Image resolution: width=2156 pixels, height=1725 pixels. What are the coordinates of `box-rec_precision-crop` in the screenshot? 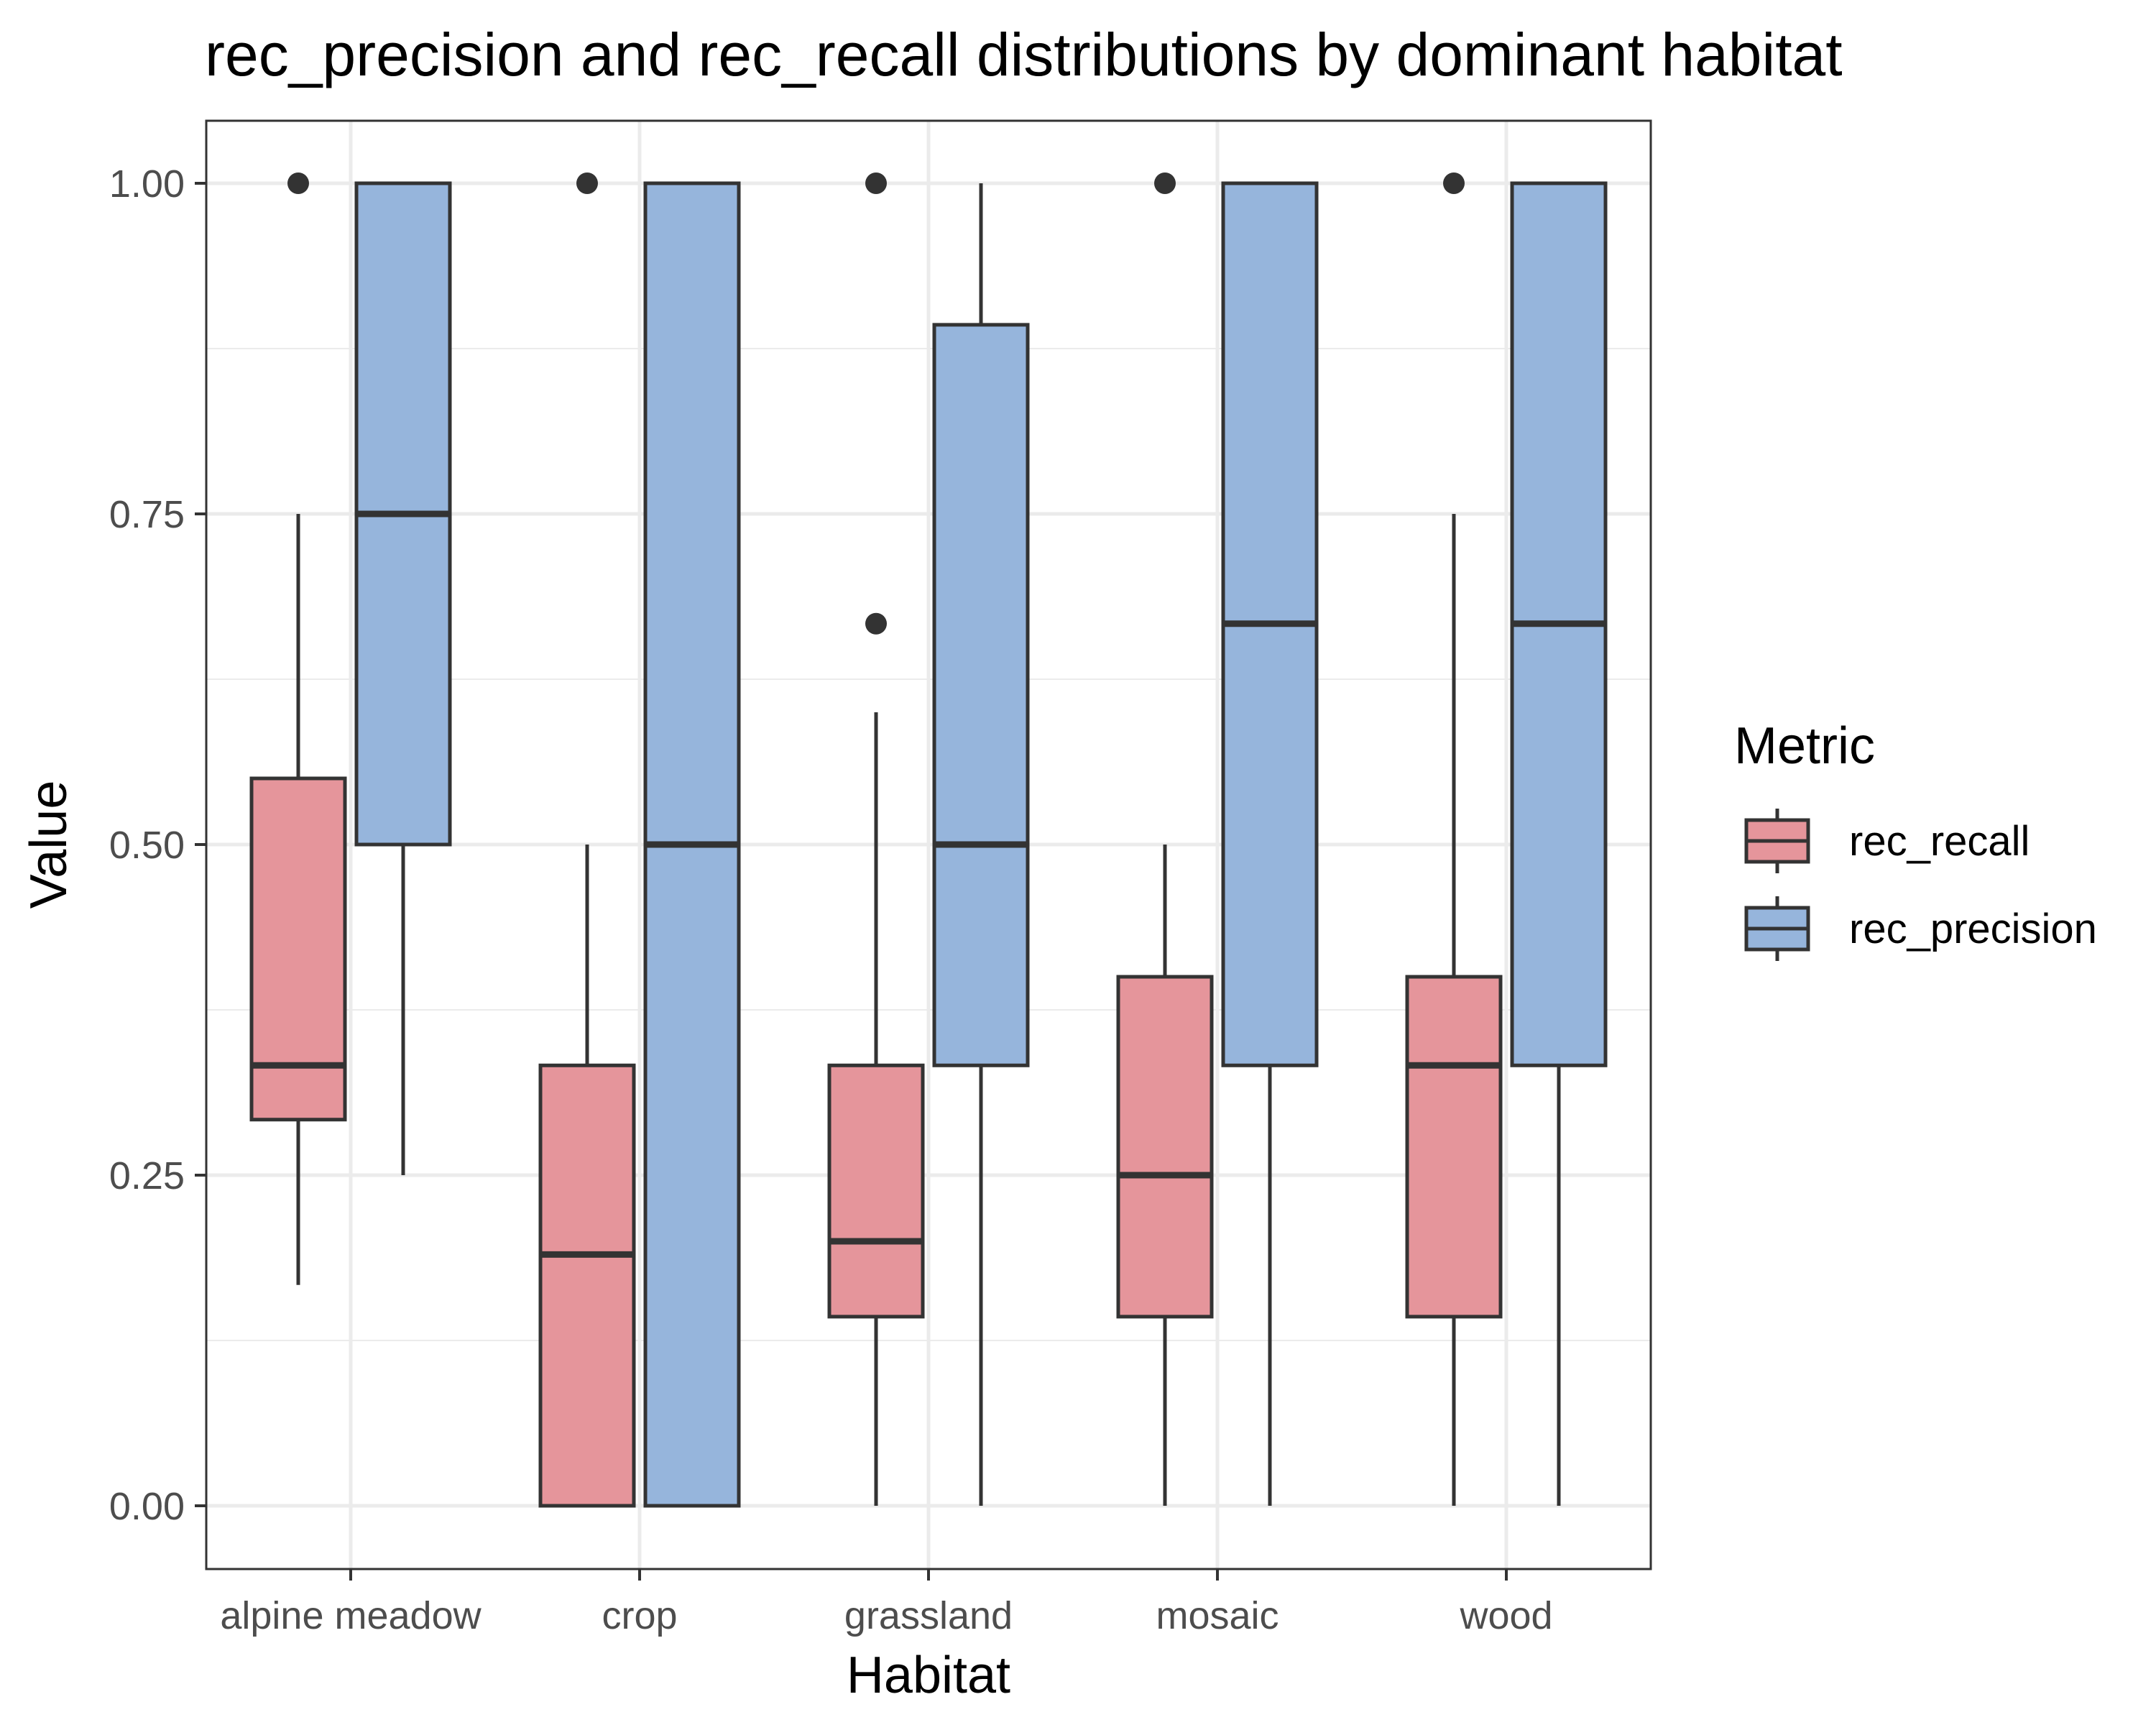 It's located at (692, 844).